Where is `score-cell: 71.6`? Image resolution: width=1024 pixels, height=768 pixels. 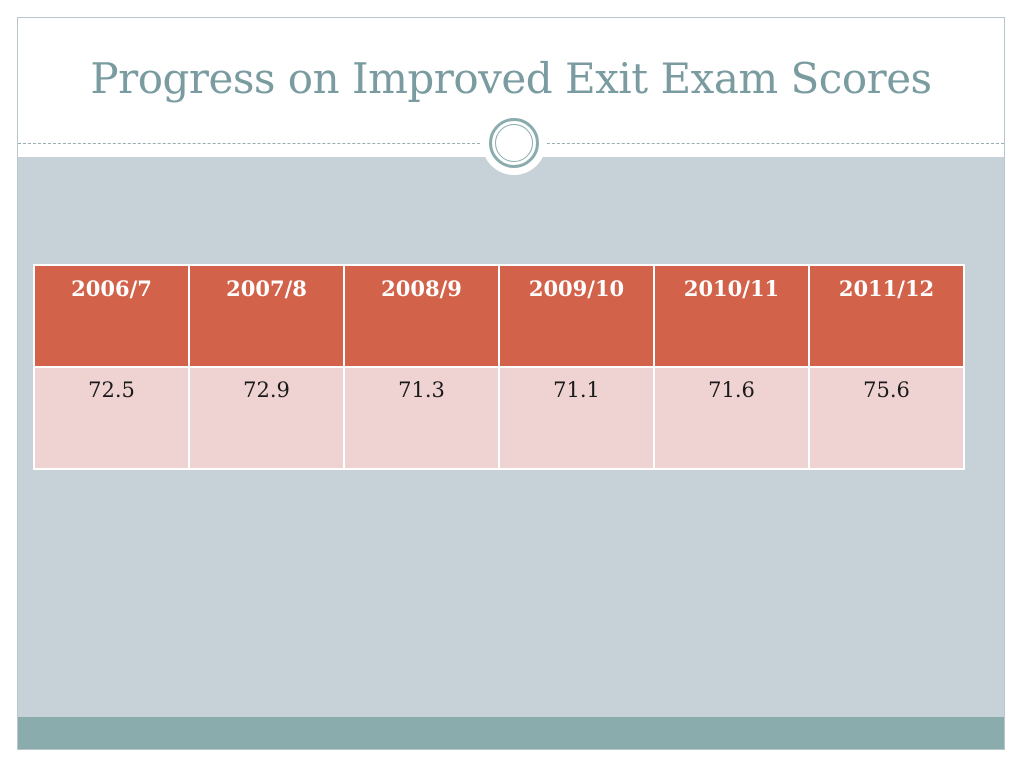 score-cell: 71.6 is located at coordinates (731, 418).